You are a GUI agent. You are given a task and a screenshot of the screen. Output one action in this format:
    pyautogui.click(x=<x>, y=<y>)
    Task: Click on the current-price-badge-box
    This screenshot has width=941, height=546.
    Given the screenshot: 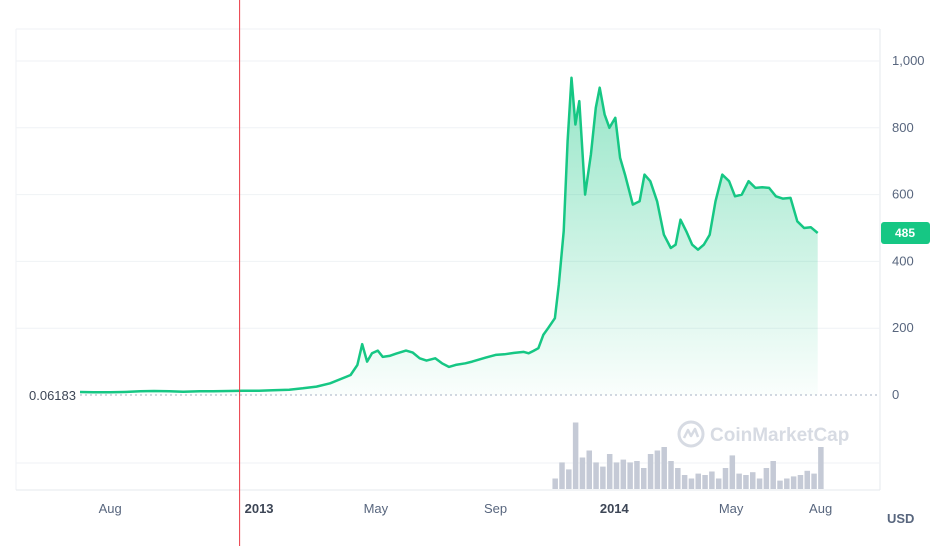 What is the action you would take?
    pyautogui.click(x=905, y=233)
    